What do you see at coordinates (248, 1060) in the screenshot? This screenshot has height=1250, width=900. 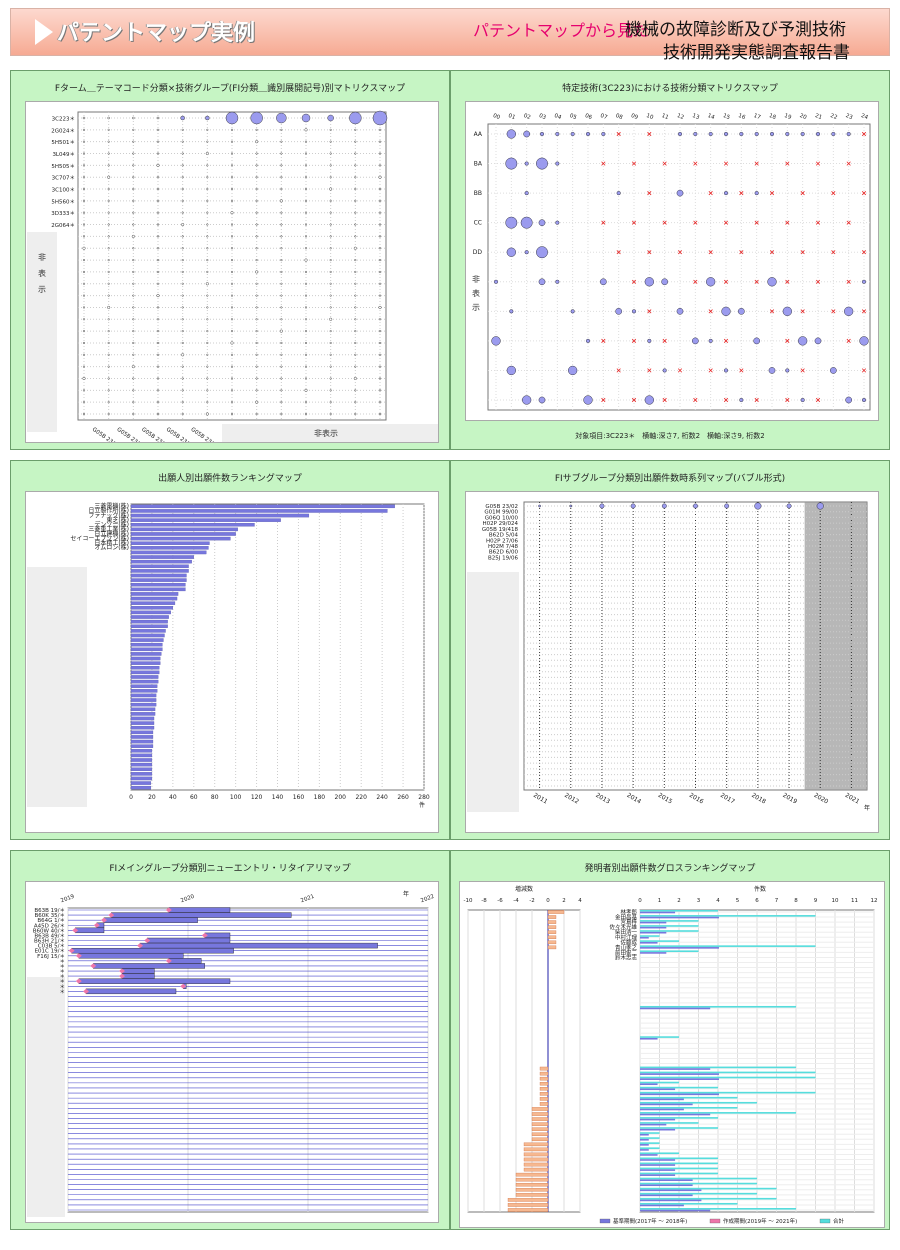 I see `plot-area` at bounding box center [248, 1060].